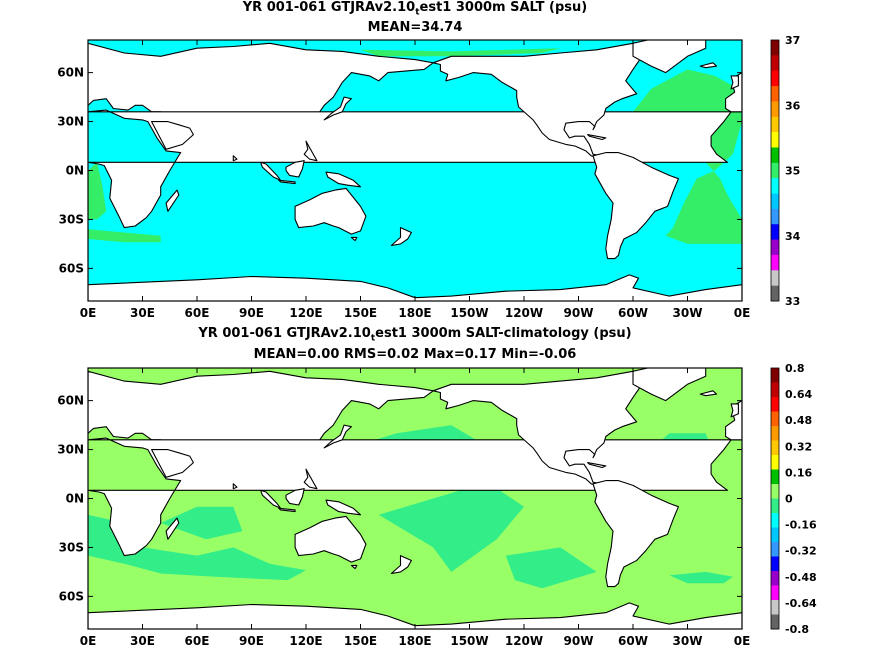  What do you see at coordinates (414, 313) in the screenshot?
I see `lon-tick-label: 180E` at bounding box center [414, 313].